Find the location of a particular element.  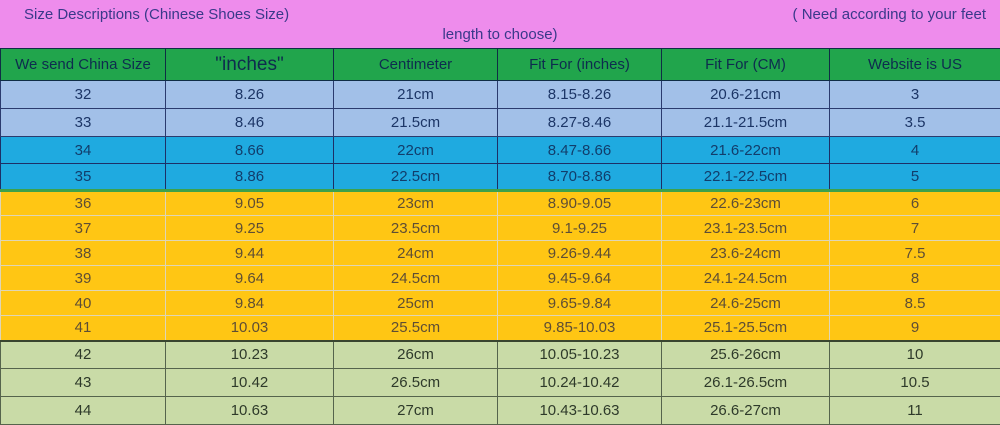

cell: 9 is located at coordinates (914, 328).